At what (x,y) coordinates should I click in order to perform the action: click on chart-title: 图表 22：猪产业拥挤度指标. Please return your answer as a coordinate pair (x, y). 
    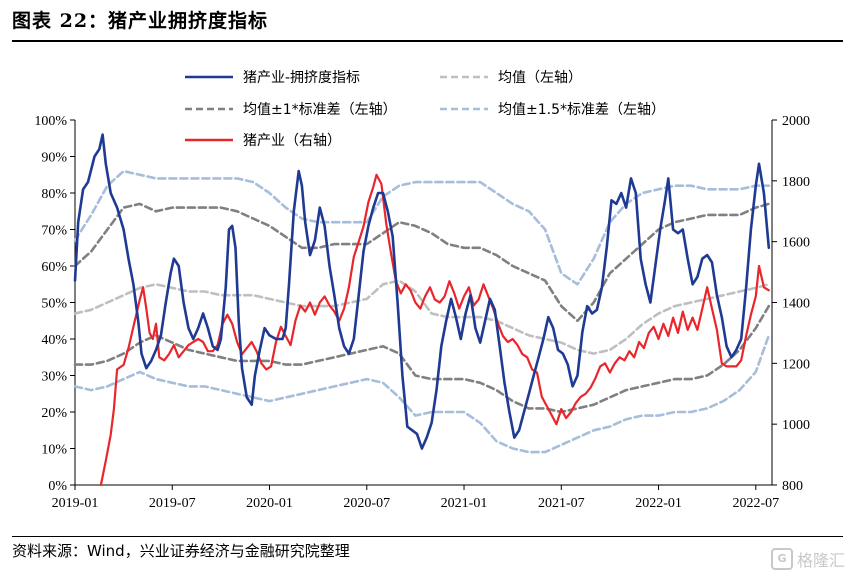
    Looking at the image, I should click on (140, 21).